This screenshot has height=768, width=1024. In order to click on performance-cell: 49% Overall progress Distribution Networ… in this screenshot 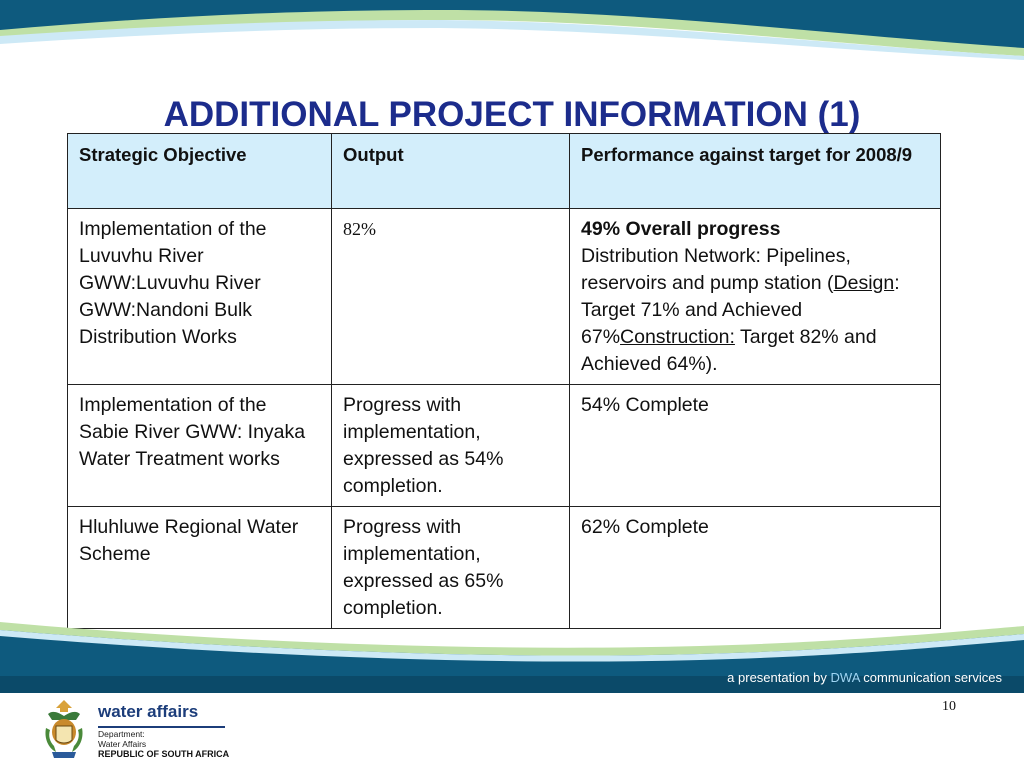, I will do `click(755, 296)`.